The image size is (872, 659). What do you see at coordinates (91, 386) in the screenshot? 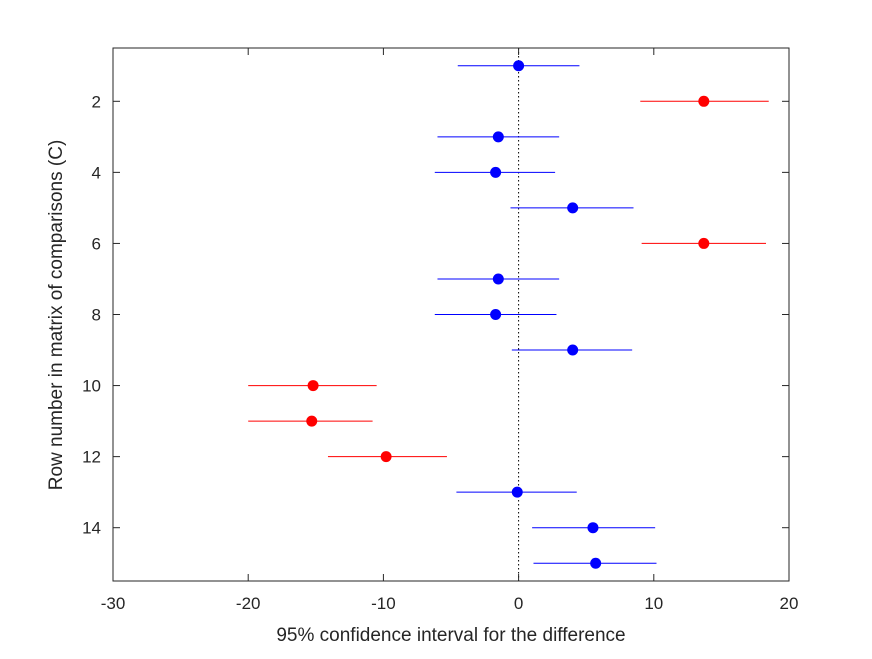
I see `y-tick-label: 10` at bounding box center [91, 386].